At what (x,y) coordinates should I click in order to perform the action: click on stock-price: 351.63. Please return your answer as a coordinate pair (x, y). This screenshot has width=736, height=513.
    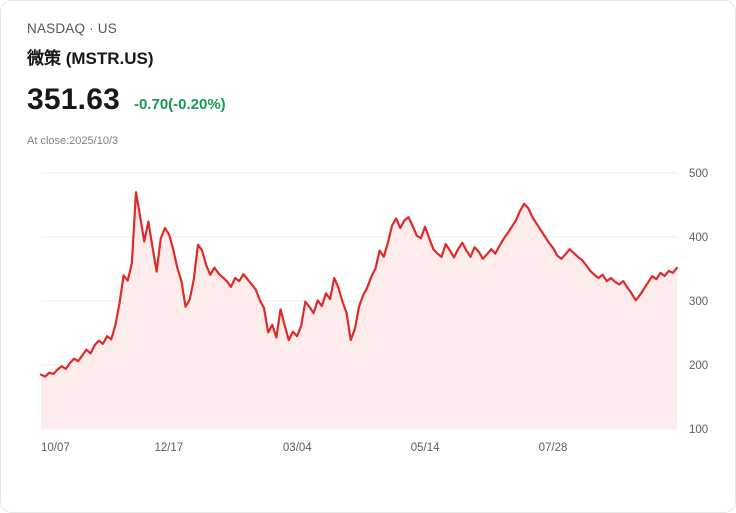
    Looking at the image, I should click on (73, 99).